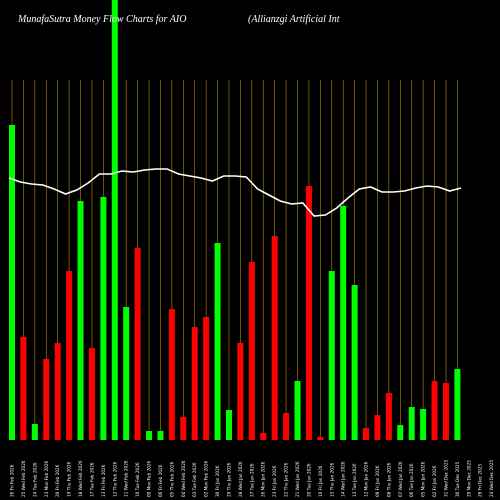  Describe the element at coordinates (229, 479) in the screenshot. I see `date-label-20: 29 Thu Jan 2026` at that location.